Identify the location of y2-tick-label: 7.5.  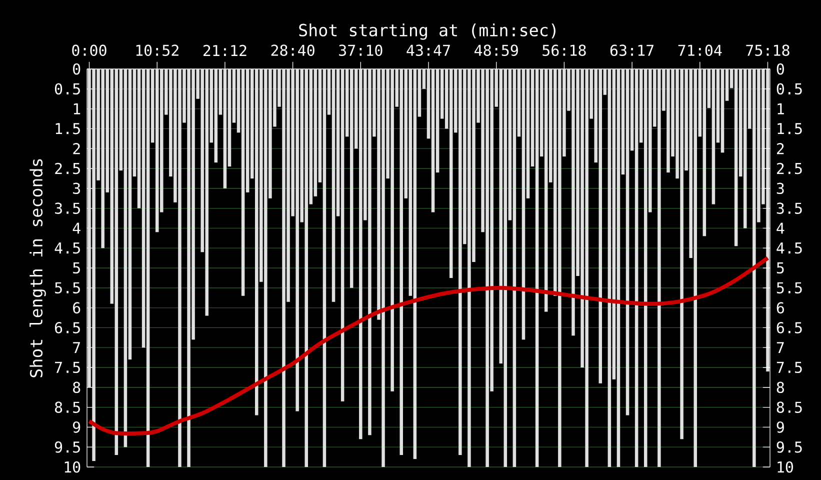
(789, 368).